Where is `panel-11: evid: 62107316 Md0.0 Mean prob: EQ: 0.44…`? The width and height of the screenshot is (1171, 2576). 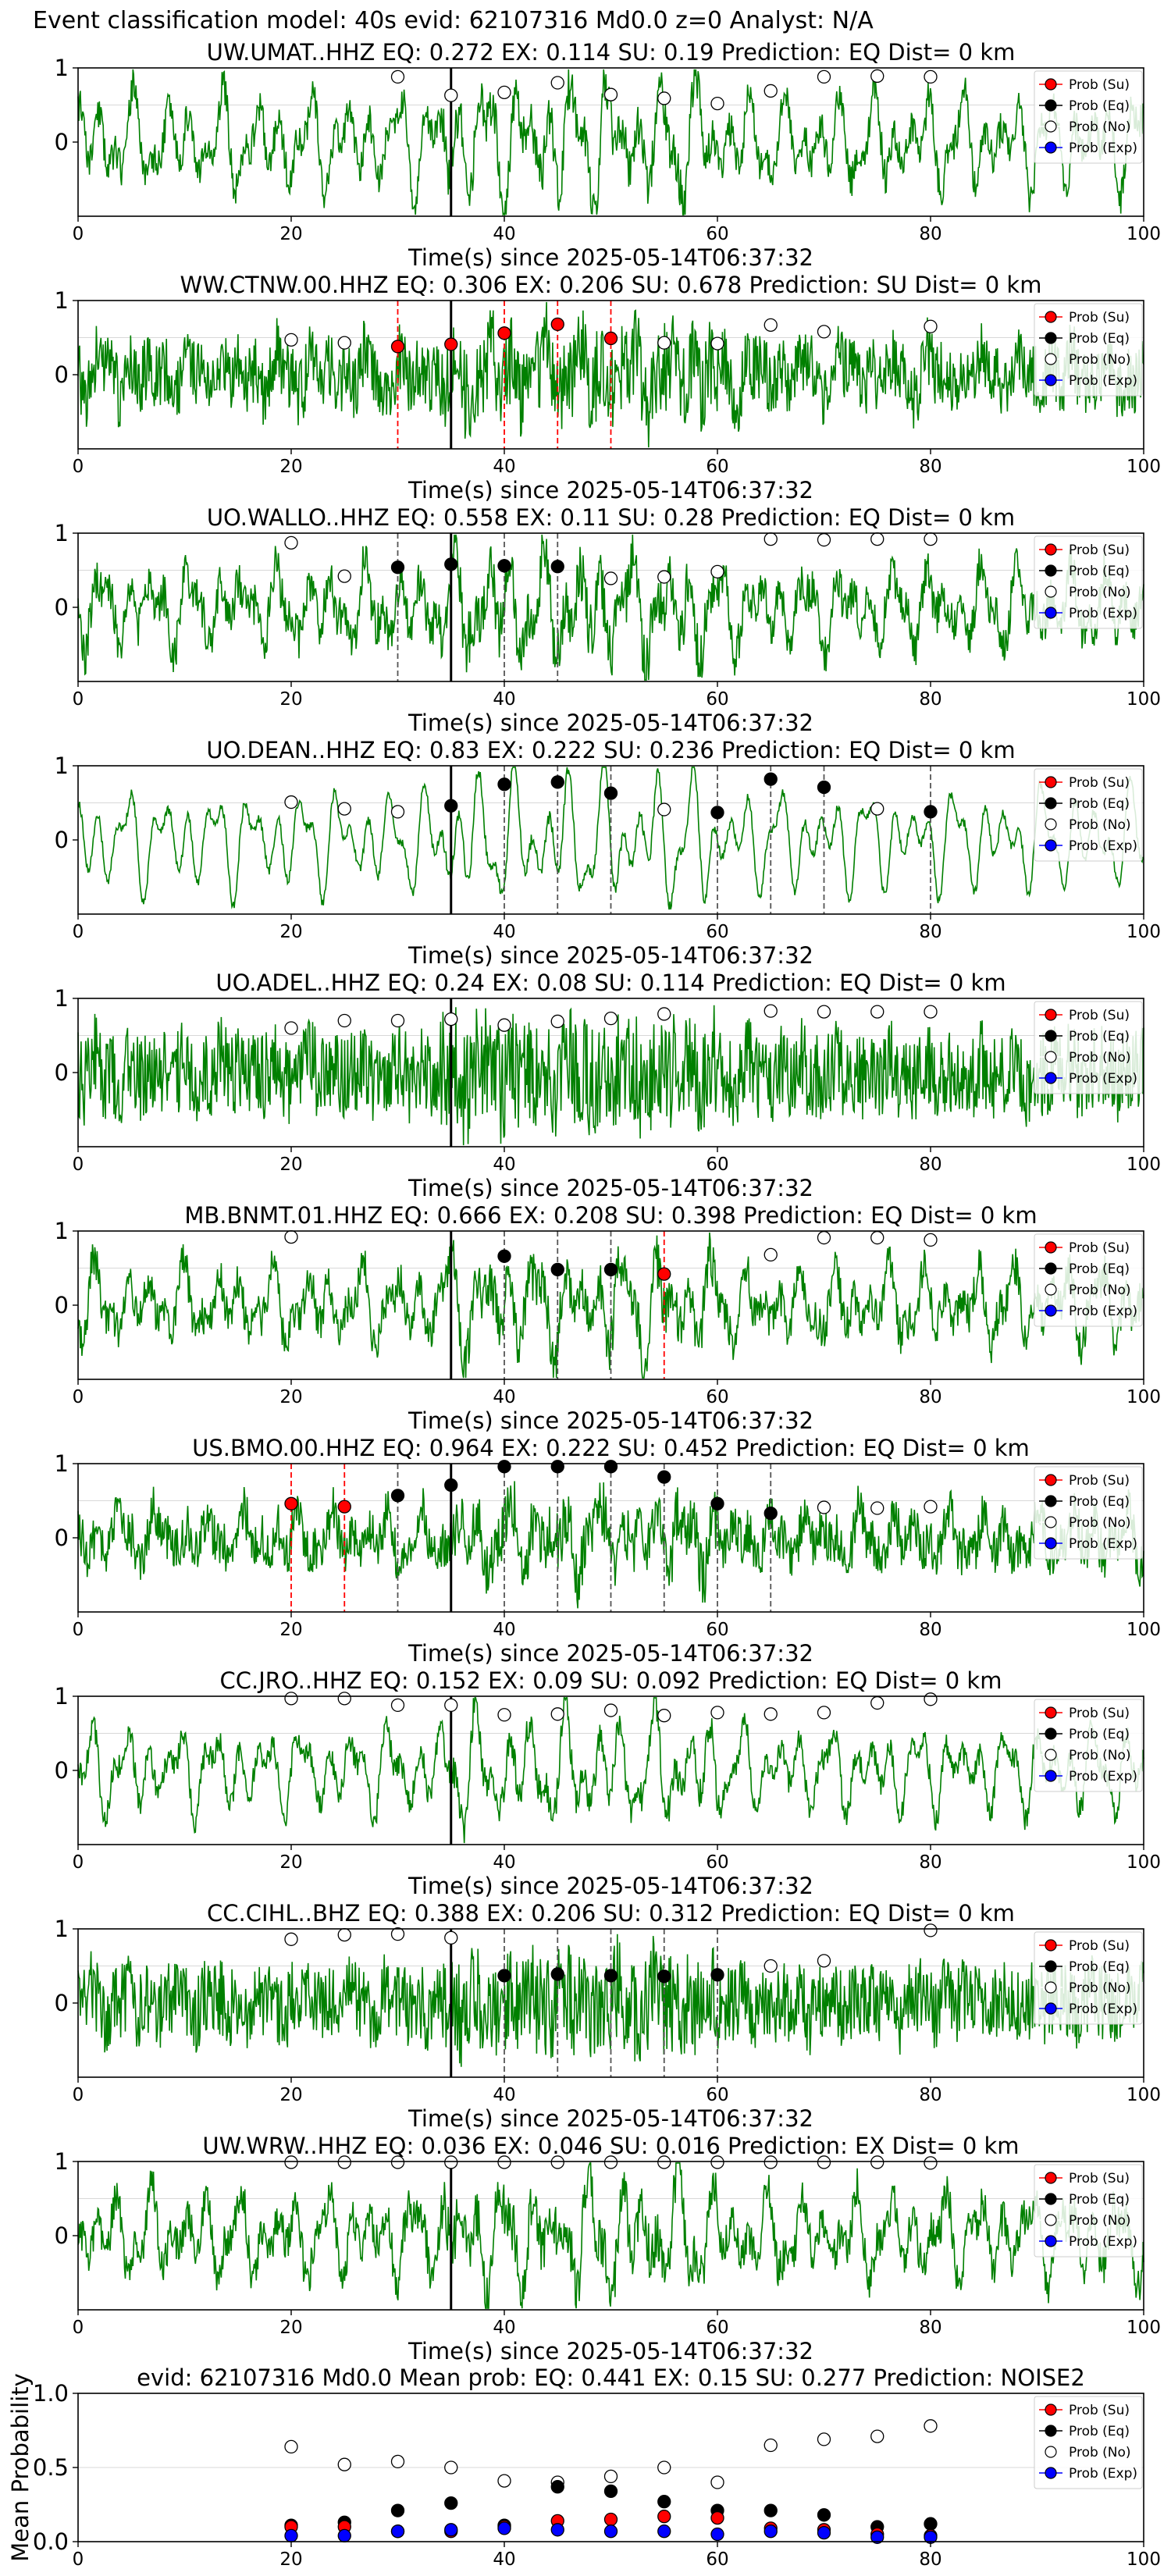
panel-11: evid: 62107316 Md0.0 Mean prob: EQ: 0.44… is located at coordinates (584, 2467).